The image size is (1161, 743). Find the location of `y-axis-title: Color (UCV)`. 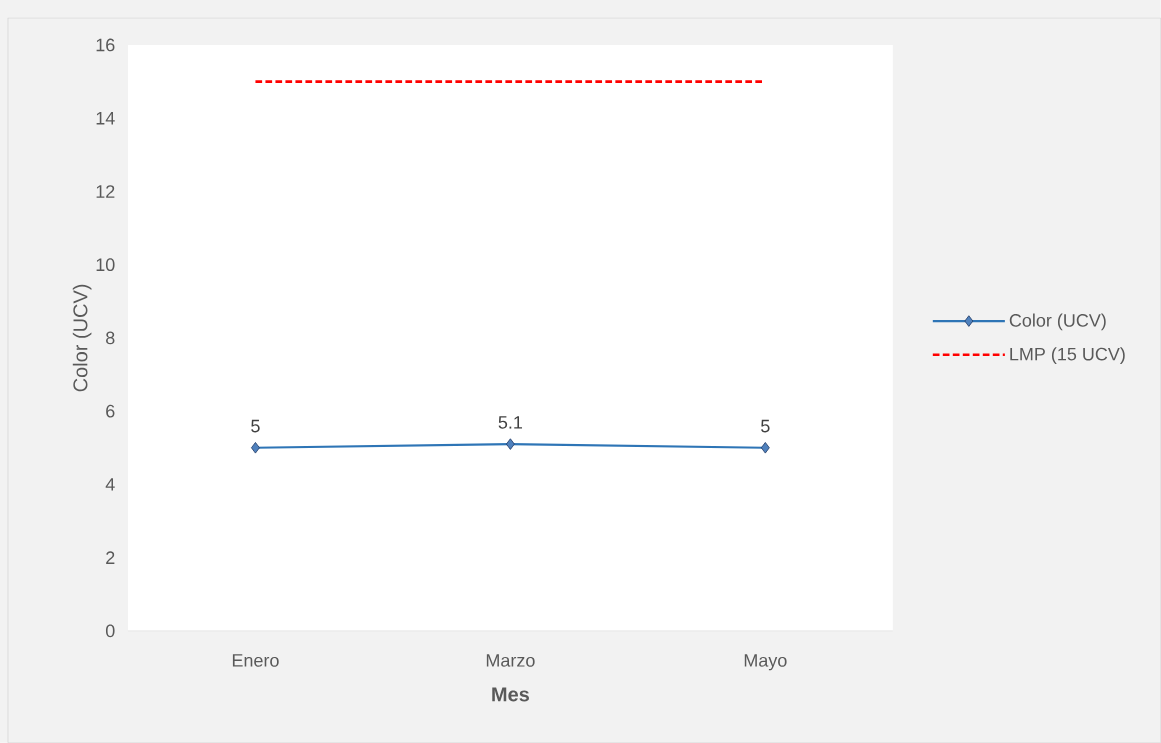

y-axis-title: Color (UCV) is located at coordinates (82, 338).